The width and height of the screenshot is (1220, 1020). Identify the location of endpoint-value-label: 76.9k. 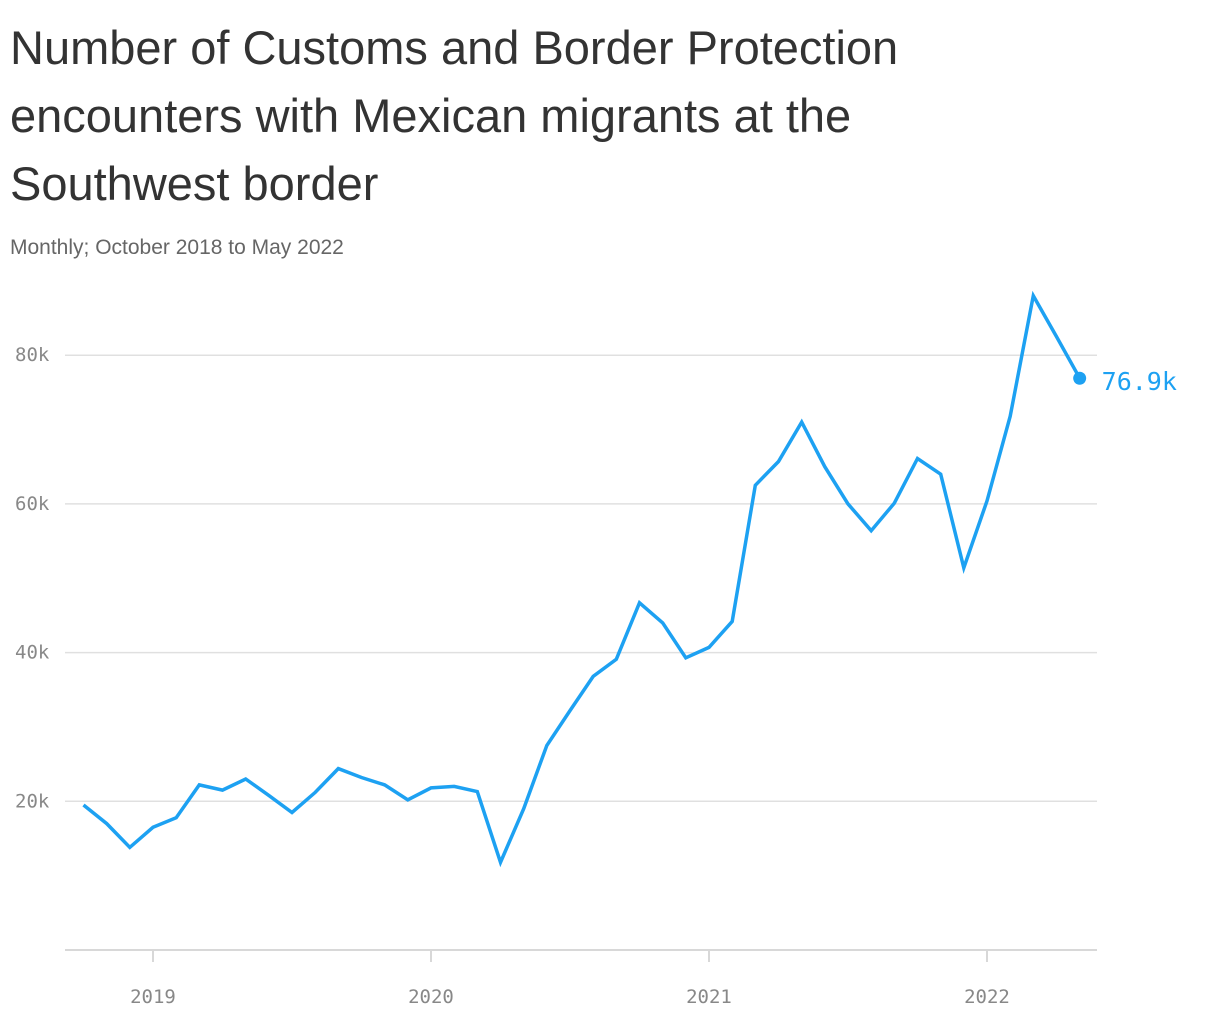
(1139, 381).